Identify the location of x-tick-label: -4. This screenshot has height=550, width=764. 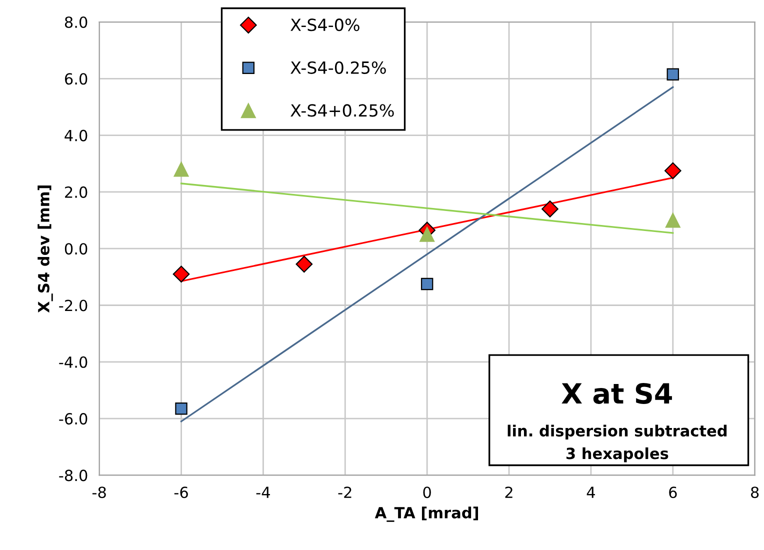
(263, 492).